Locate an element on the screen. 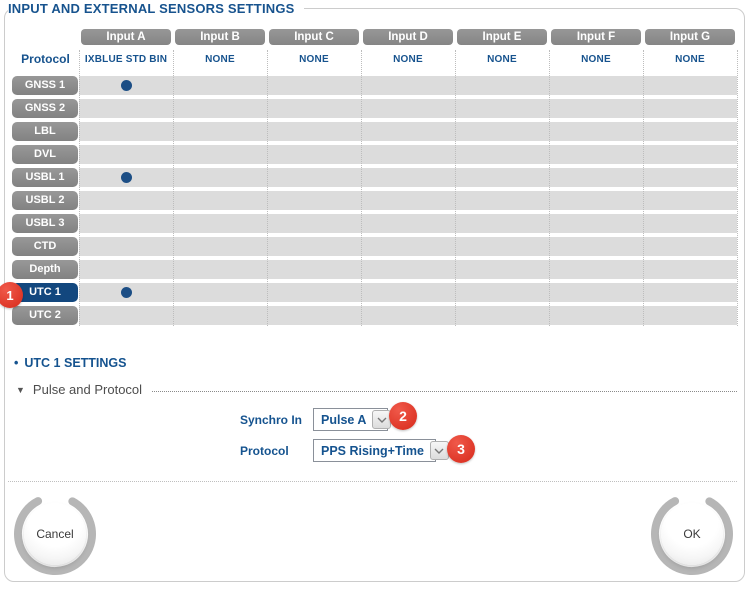 Image resolution: width=750 pixels, height=589 pixels. ok-button: OK is located at coordinates (692, 534).